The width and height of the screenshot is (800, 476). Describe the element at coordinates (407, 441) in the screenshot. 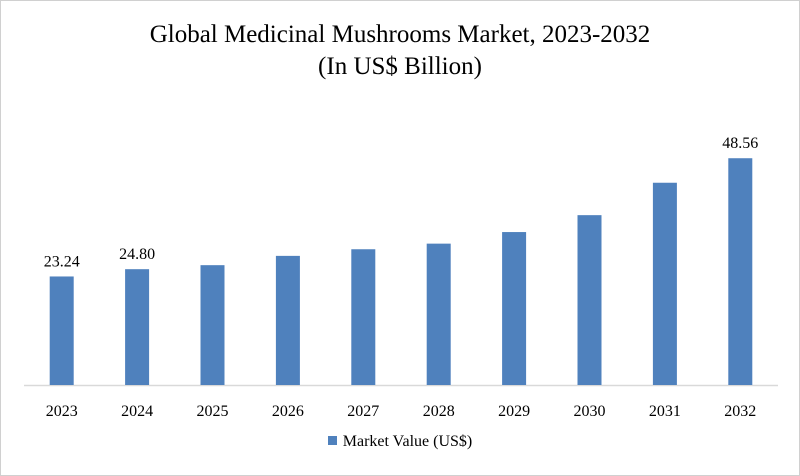

I see `legend-label: Market Value (US$)` at that location.